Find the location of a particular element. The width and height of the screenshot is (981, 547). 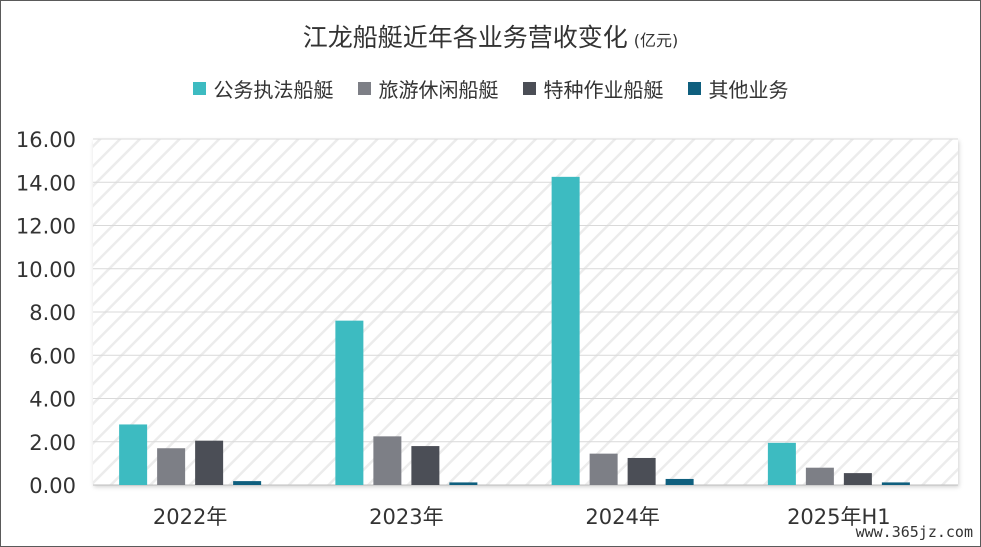

y-tick-label: 14.00 is located at coordinates (46, 183).